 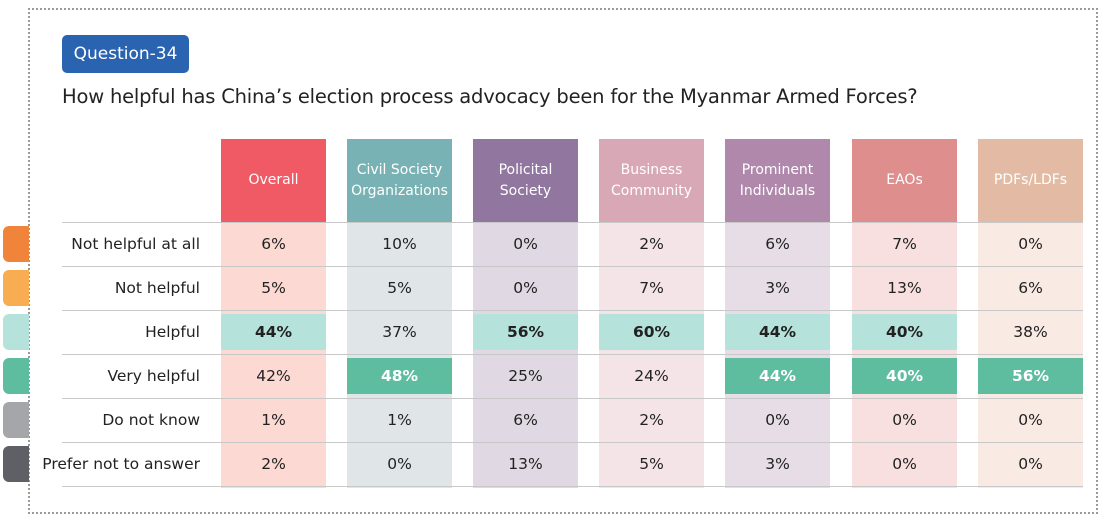 I want to click on table-cell: 42%, so click(x=273, y=376).